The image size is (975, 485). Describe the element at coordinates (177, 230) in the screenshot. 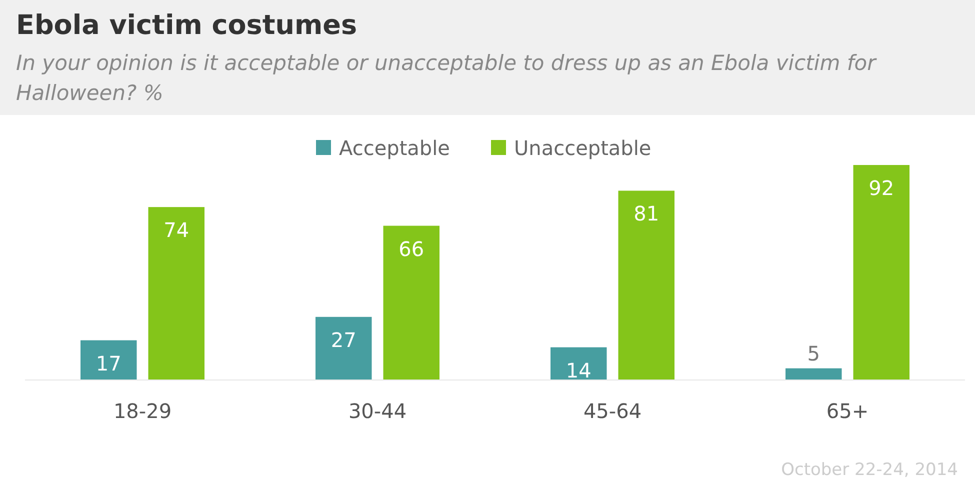

I see `data-label: 74` at that location.